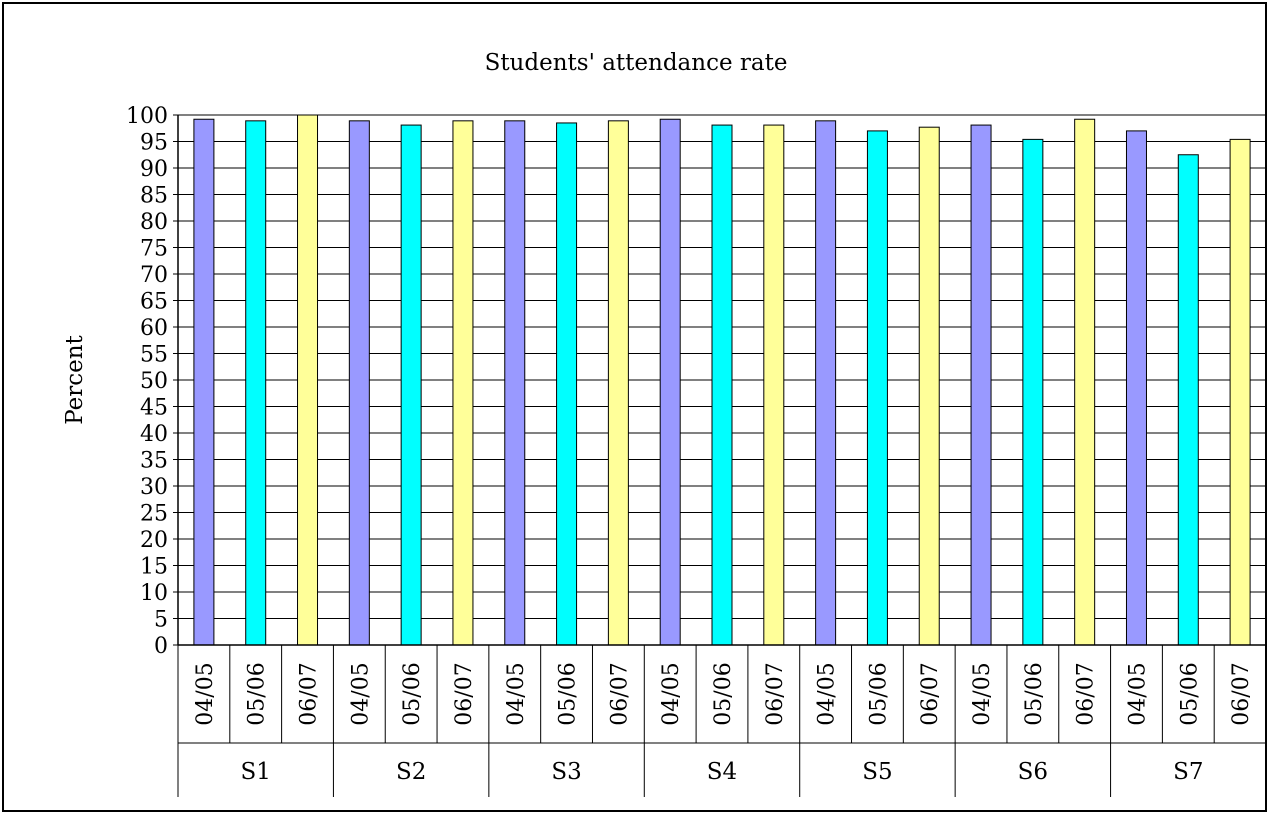  Describe the element at coordinates (566, 772) in the screenshot. I see `x-group-label: S3` at that location.